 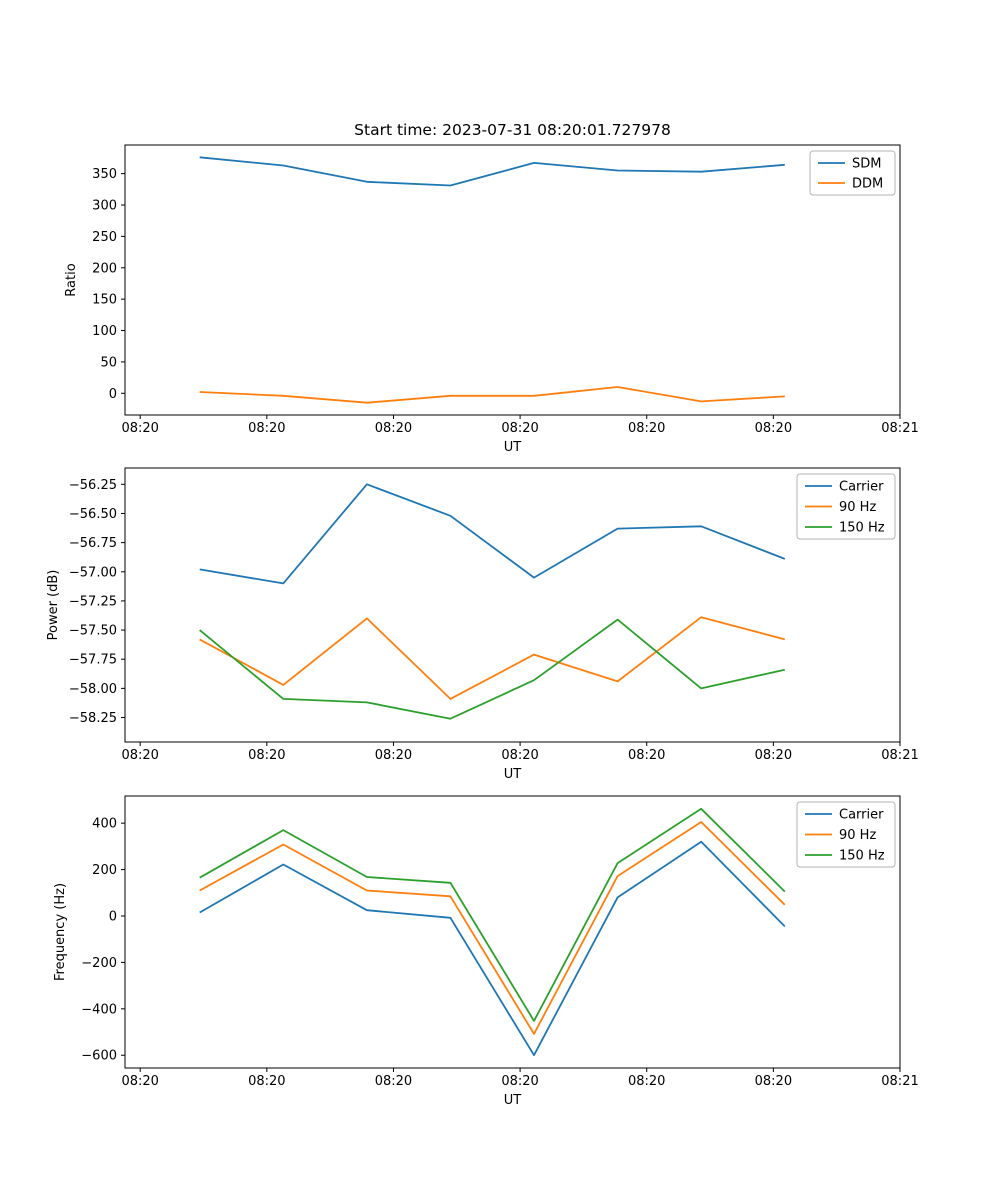 I want to click on y-tick-label: 350, so click(x=104, y=174).